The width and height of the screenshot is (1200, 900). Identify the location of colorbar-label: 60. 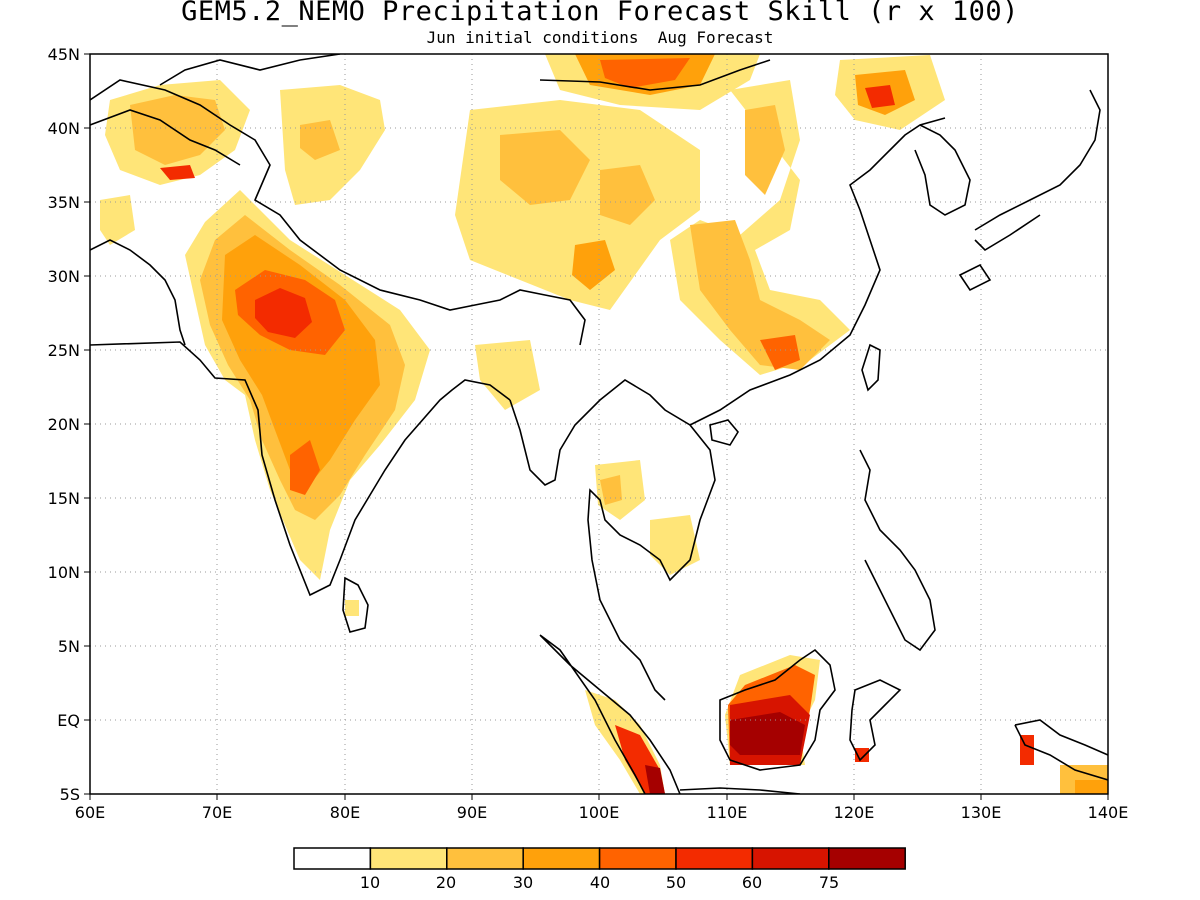
(752, 882).